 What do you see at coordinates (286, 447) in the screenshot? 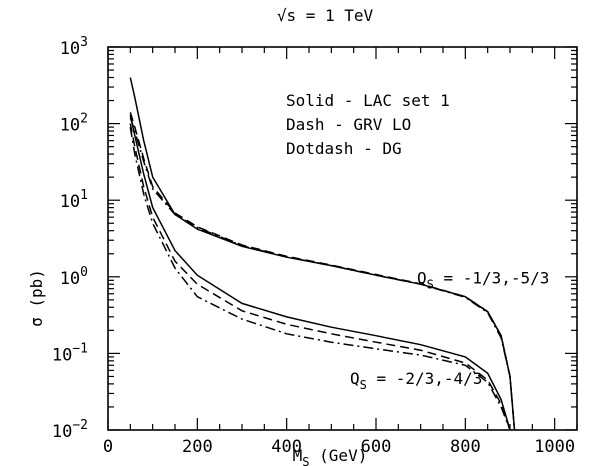
I see `x-tick-label: 400` at bounding box center [286, 447].